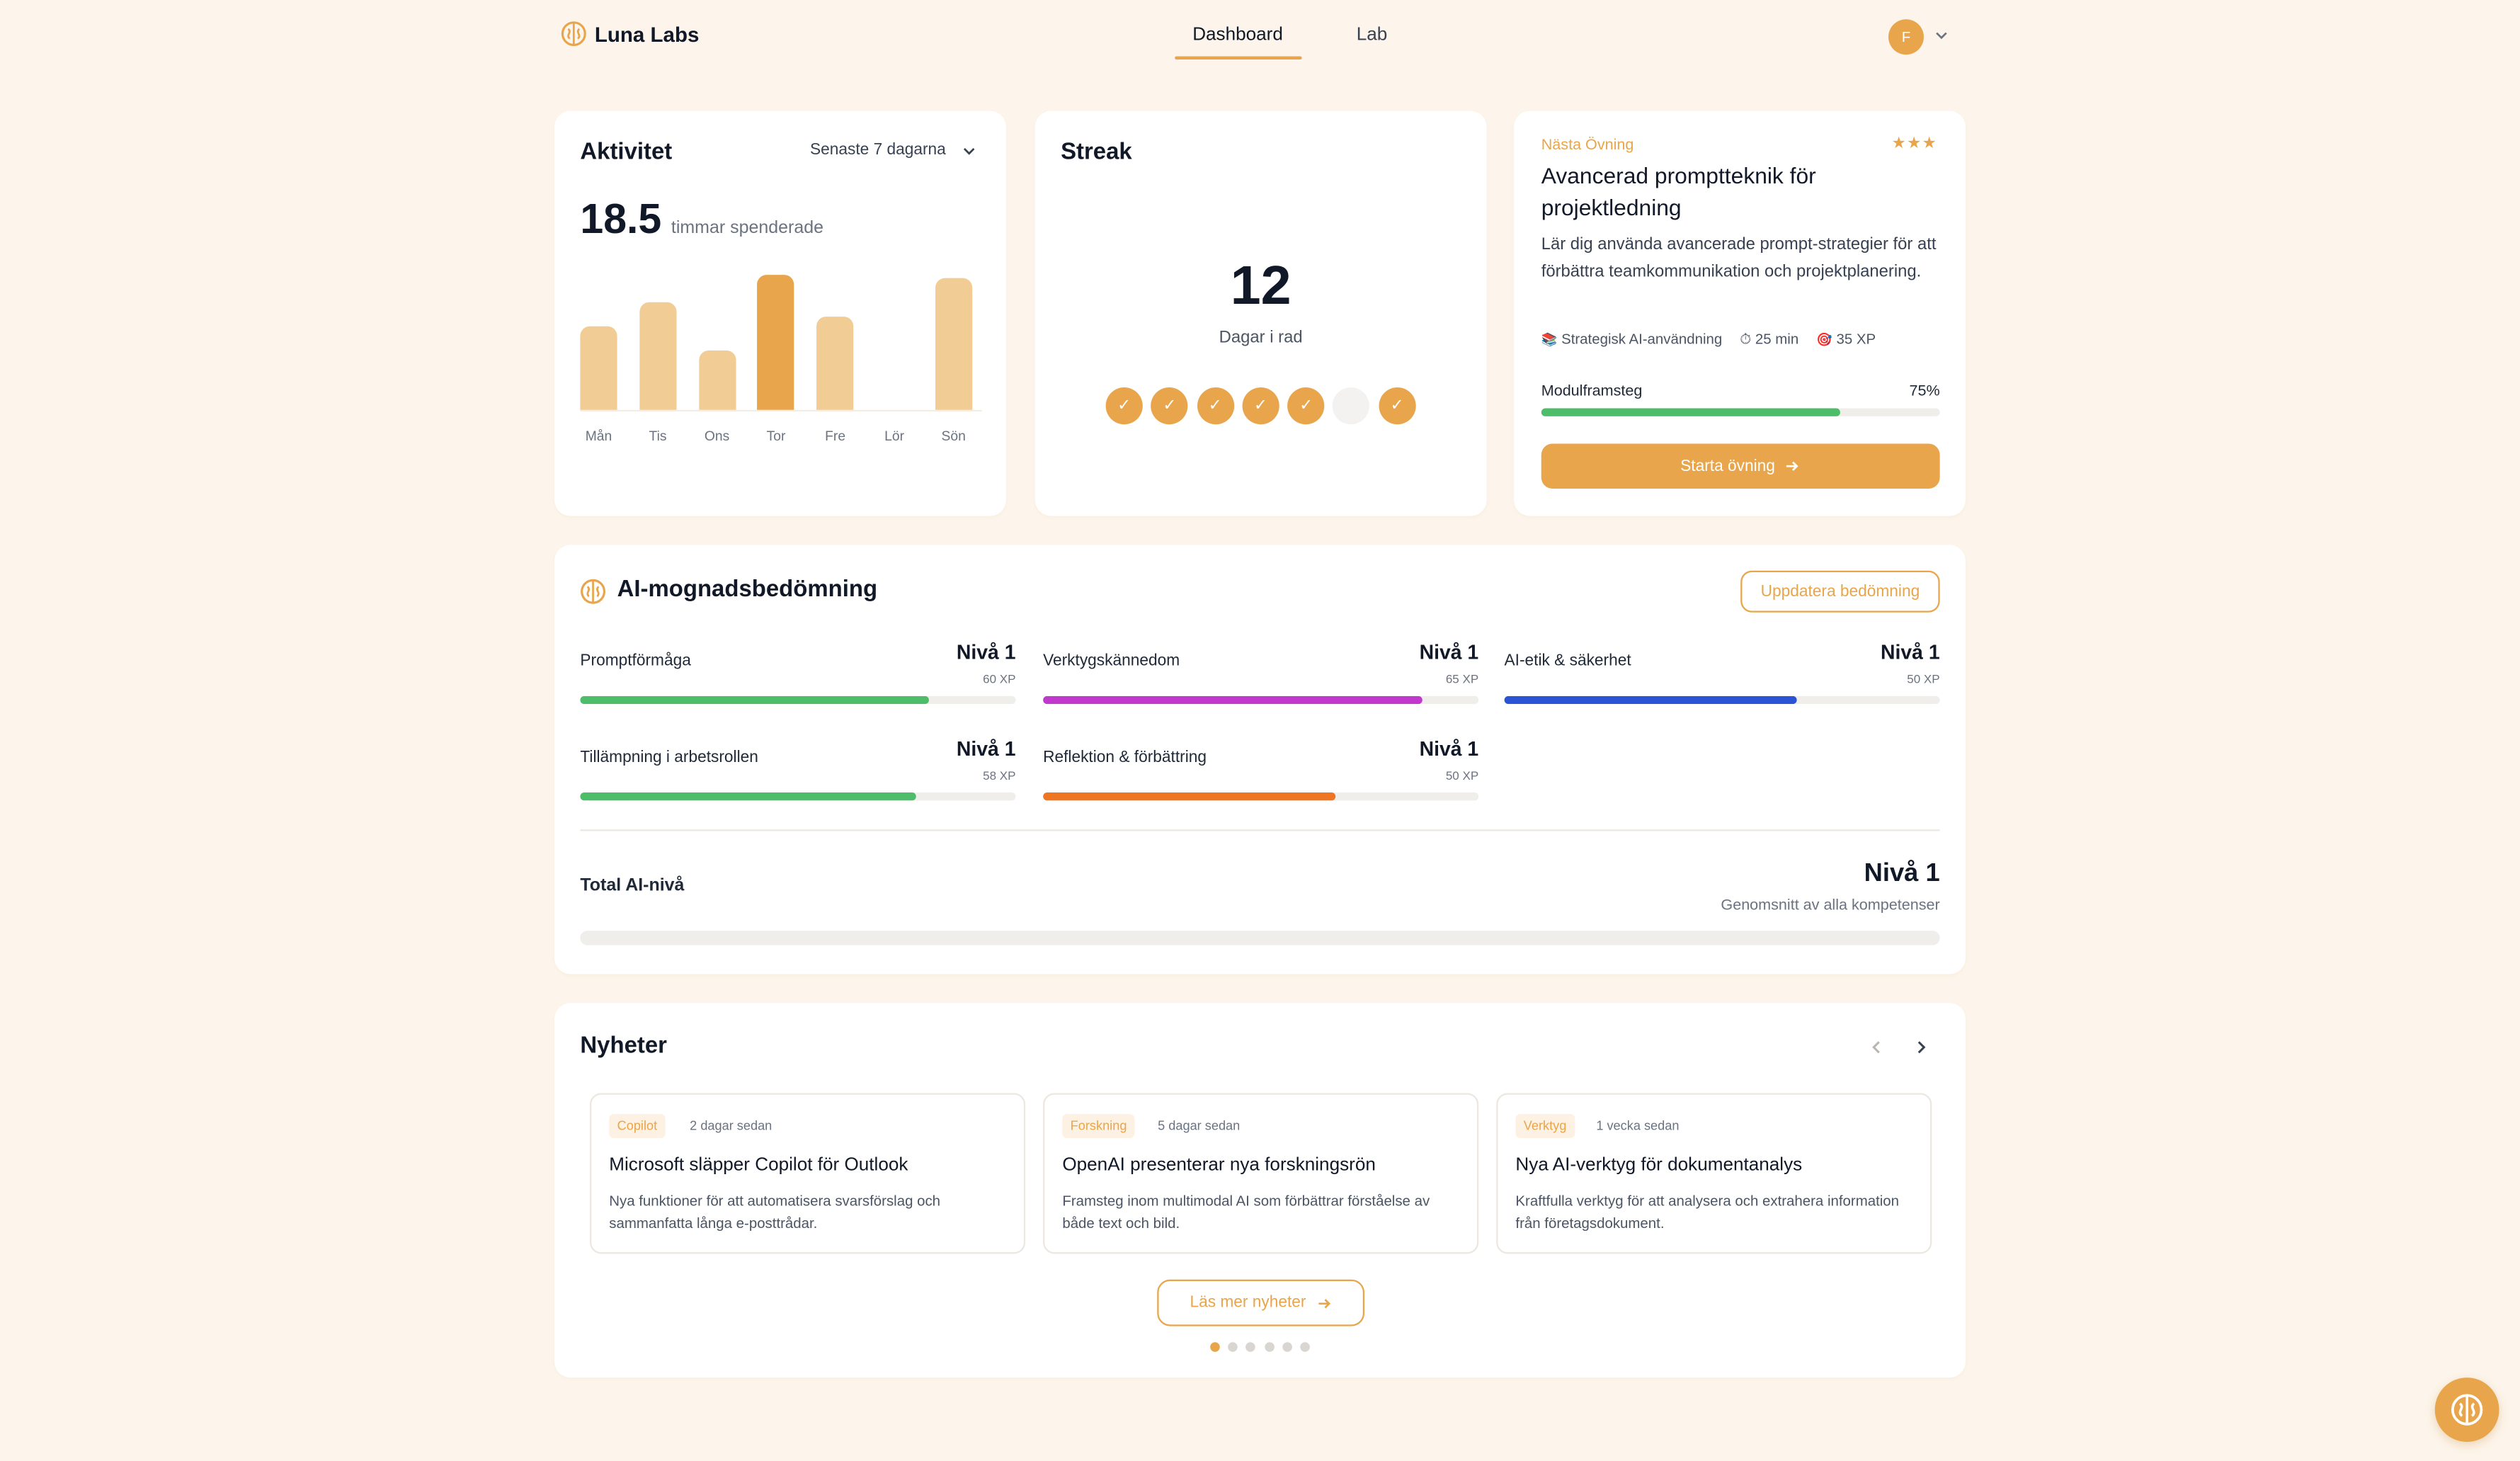 This screenshot has height=1461, width=2520. I want to click on ai-assistant-button, so click(2466, 1410).